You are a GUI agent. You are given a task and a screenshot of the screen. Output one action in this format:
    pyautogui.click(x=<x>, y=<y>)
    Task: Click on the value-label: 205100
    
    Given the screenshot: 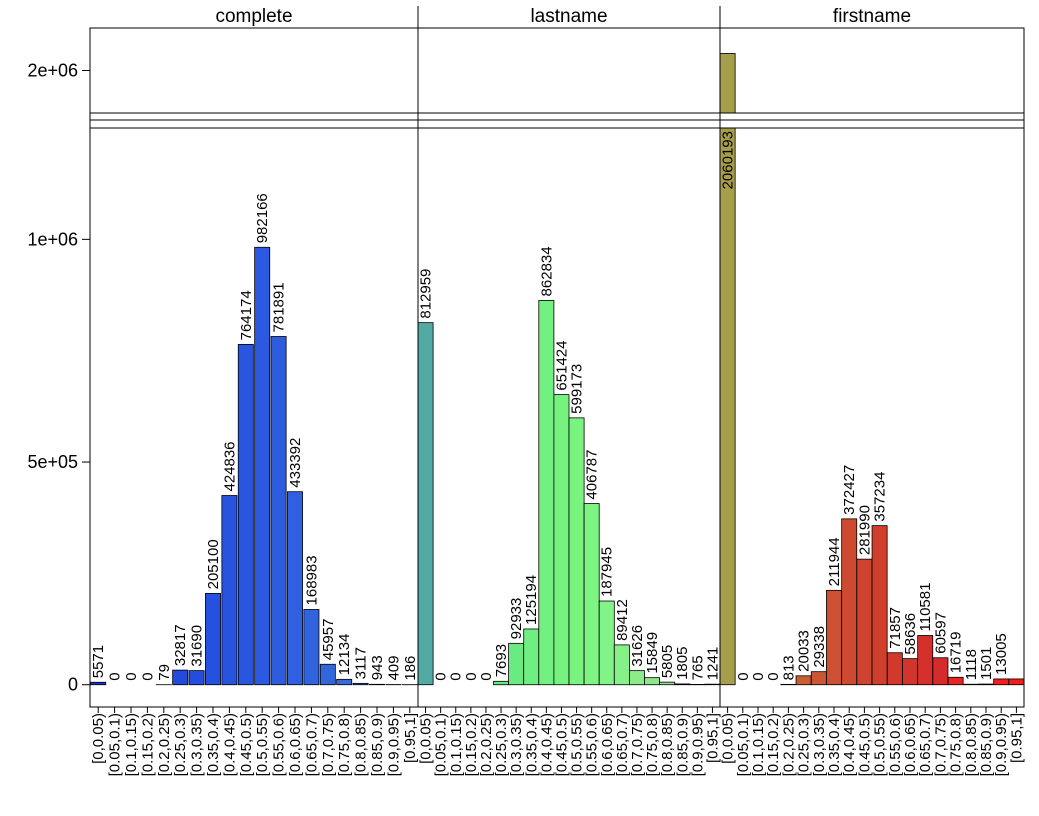 What is the action you would take?
    pyautogui.click(x=213, y=564)
    